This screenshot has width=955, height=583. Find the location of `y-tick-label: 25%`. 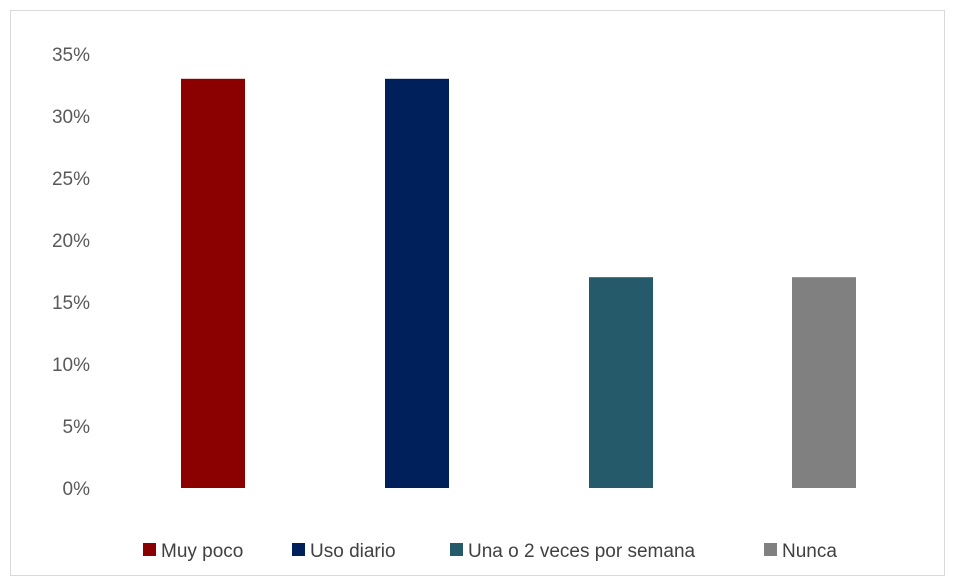

y-tick-label: 25% is located at coordinates (71, 179).